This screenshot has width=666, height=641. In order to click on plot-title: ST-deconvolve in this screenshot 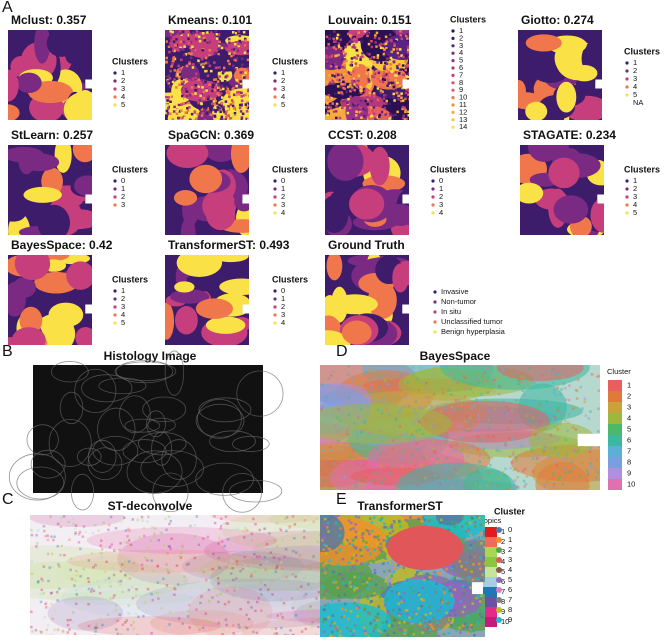, I will do `click(150, 506)`.